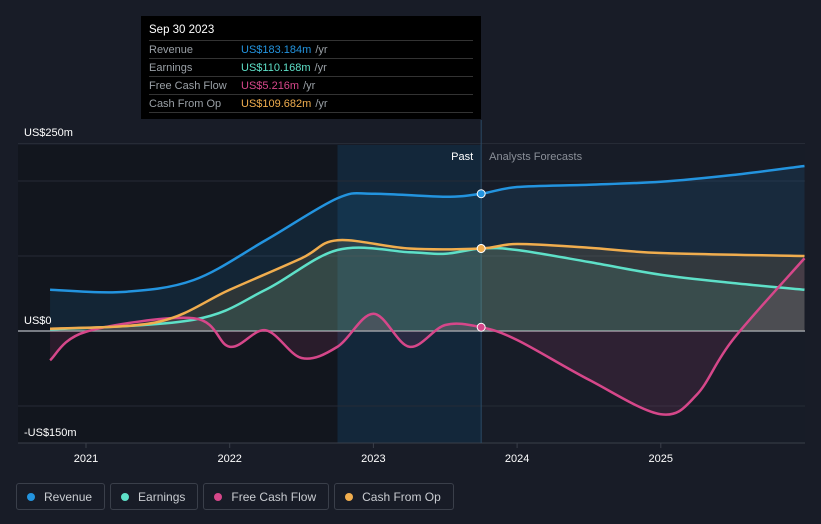 The height and width of the screenshot is (524, 821). Describe the element at coordinates (401, 496) in the screenshot. I see `legend-label: Cash From Op` at that location.